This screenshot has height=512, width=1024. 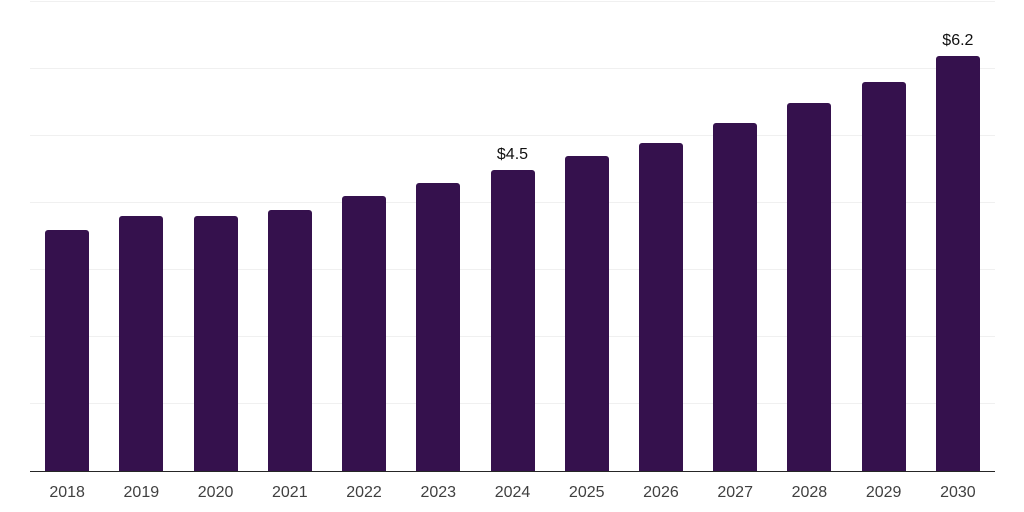 I want to click on x-tick-label-2030: 2030, so click(x=958, y=492).